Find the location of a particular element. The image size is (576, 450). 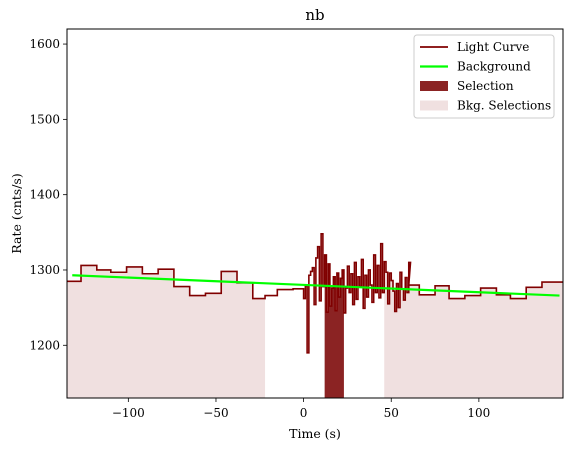

y-tick-label: 1400 is located at coordinates (44, 195).